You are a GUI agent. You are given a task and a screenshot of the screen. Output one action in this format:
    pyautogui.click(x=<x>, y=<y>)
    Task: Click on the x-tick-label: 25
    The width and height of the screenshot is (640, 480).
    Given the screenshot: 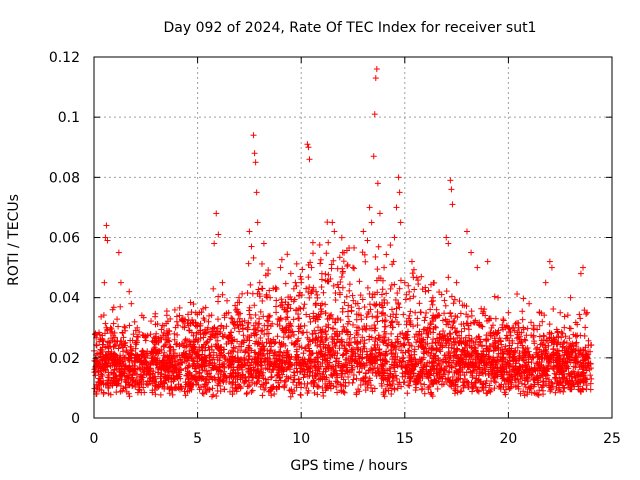 What is the action you would take?
    pyautogui.click(x=612, y=439)
    